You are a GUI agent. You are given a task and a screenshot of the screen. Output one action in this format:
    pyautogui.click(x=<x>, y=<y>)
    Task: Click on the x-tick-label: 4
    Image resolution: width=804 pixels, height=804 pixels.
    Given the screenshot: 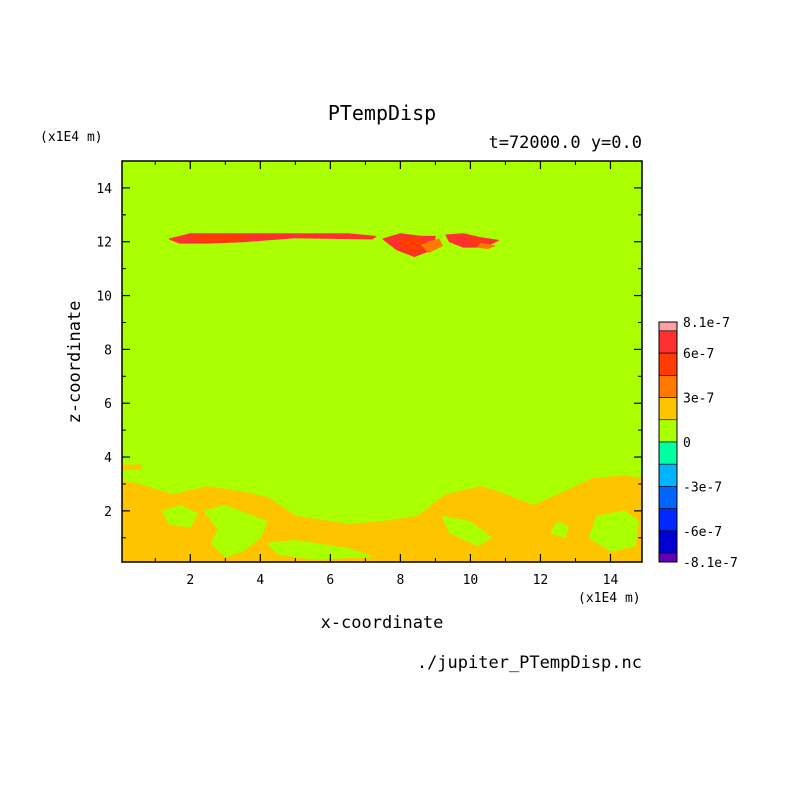 What is the action you would take?
    pyautogui.click(x=260, y=580)
    